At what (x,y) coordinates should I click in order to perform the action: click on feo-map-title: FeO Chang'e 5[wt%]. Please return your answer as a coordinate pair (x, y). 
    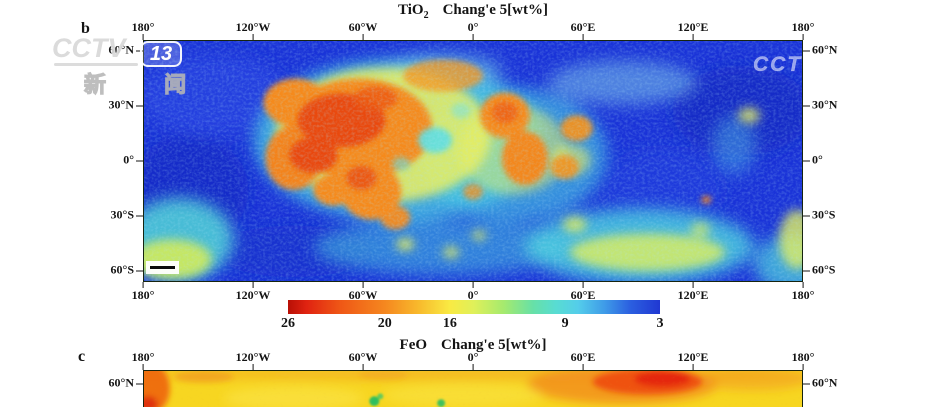
    Looking at the image, I should click on (473, 346).